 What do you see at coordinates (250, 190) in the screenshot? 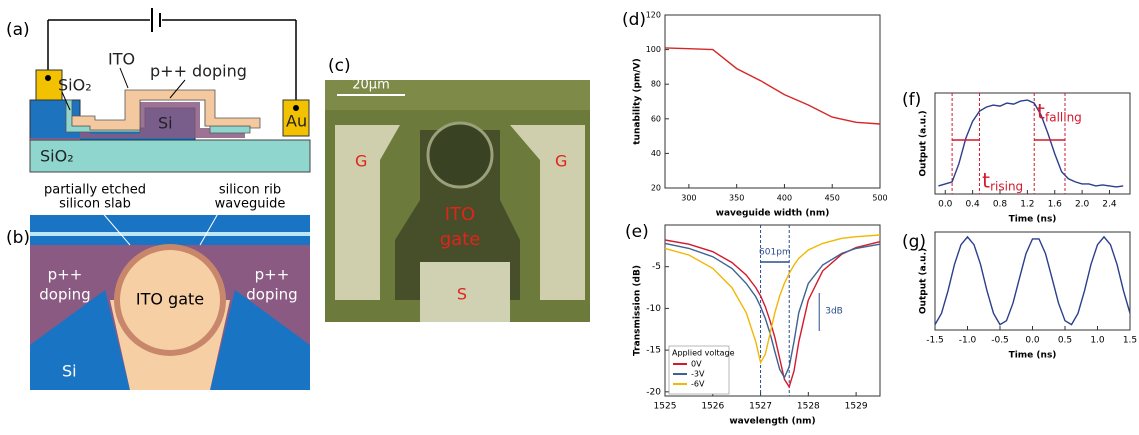
I see `label: silicon rib` at bounding box center [250, 190].